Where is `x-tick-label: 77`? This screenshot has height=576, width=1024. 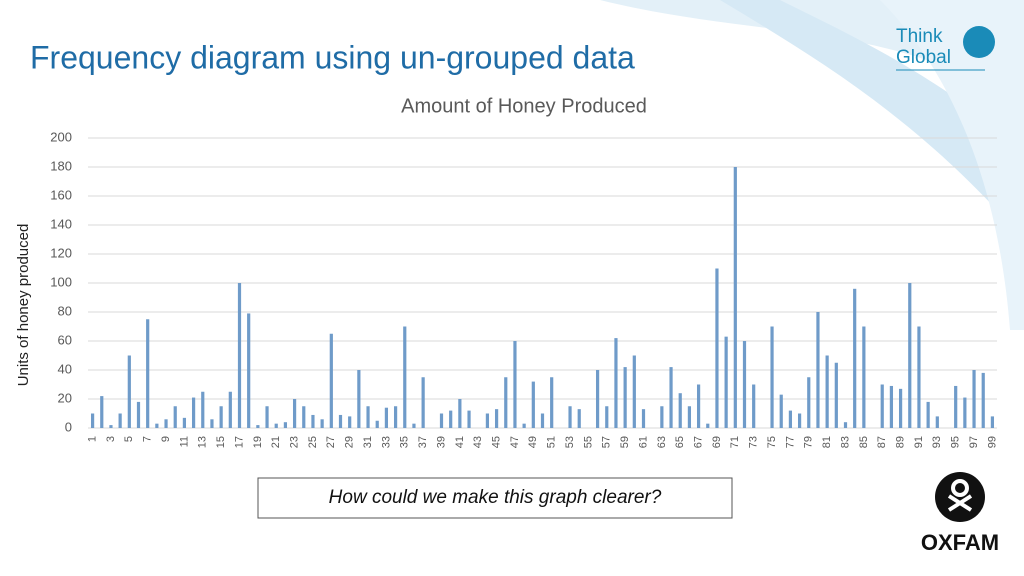
x-tick-label: 77 is located at coordinates (790, 442).